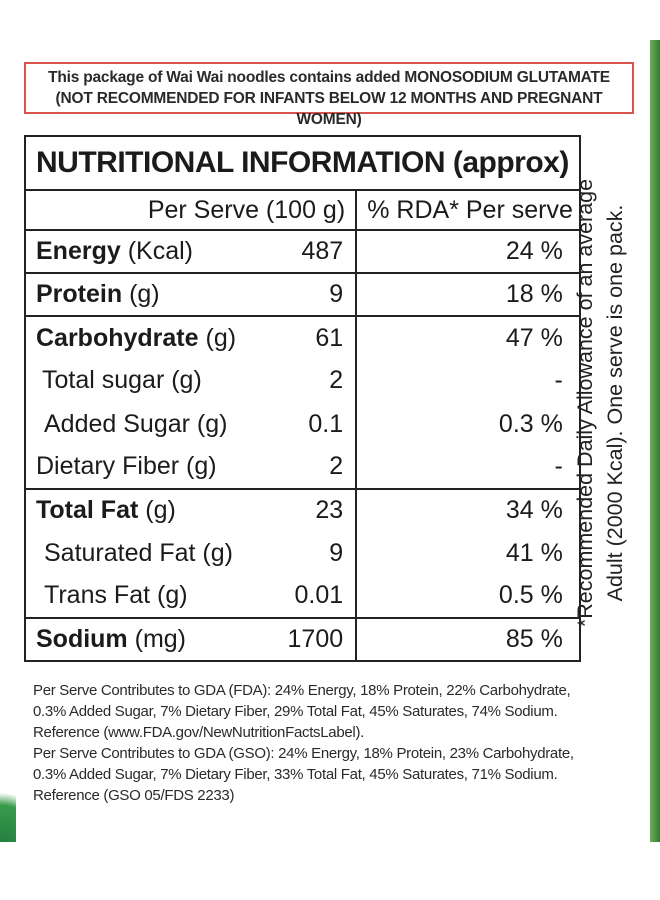 This screenshot has width=660, height=900. I want to click on nutrient-name: Saturated Fat (g), so click(138, 552).